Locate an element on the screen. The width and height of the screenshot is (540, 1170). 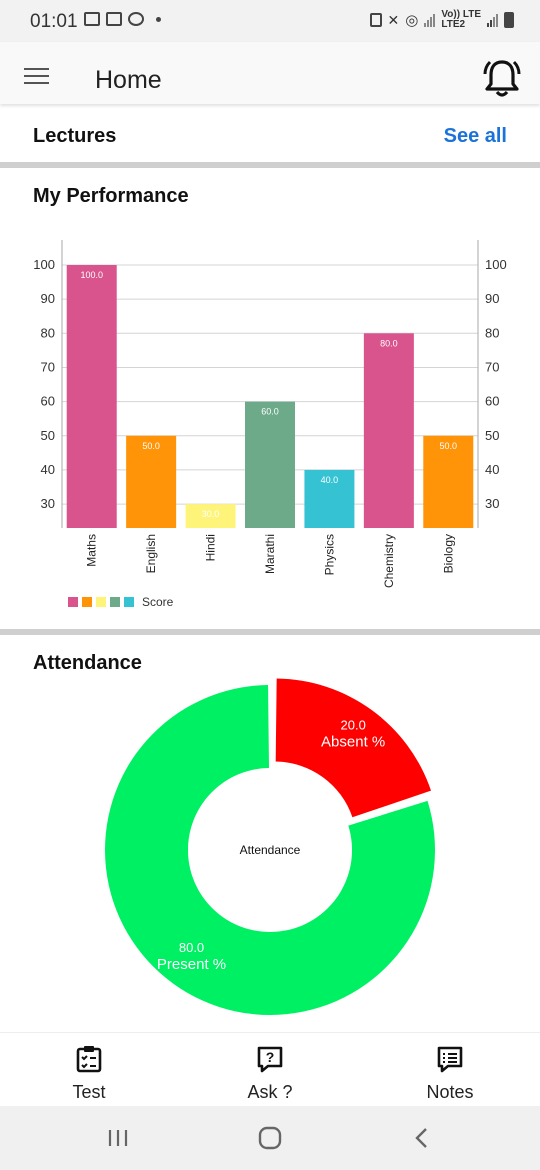
legend-swatches is located at coordinates (103, 602).